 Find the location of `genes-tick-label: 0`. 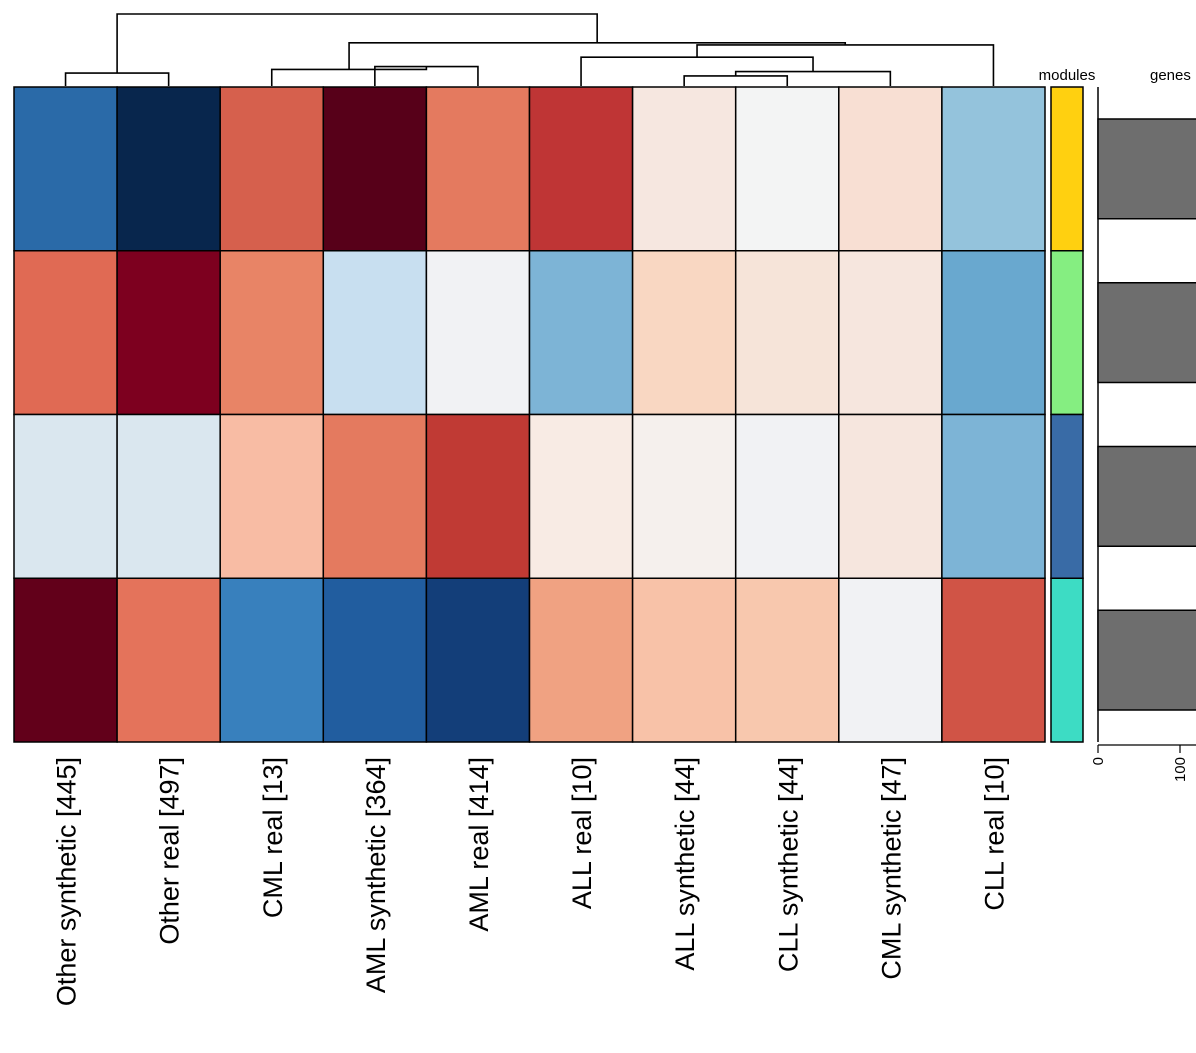

genes-tick-label: 0 is located at coordinates (1098, 761).